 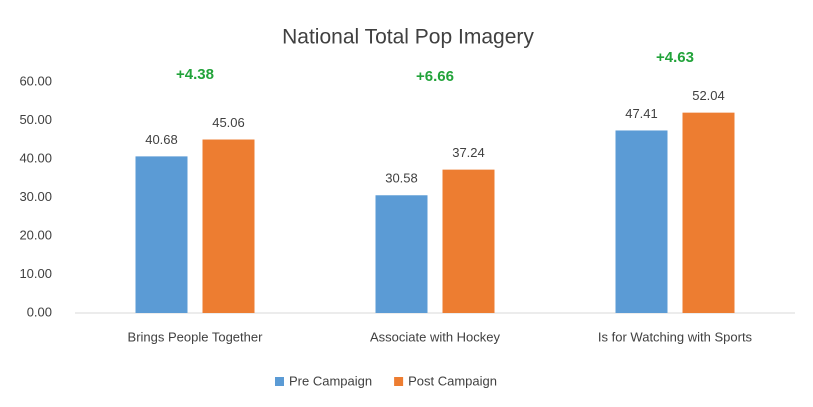 What do you see at coordinates (35, 80) in the screenshot?
I see `y-tick-label: 60.00` at bounding box center [35, 80].